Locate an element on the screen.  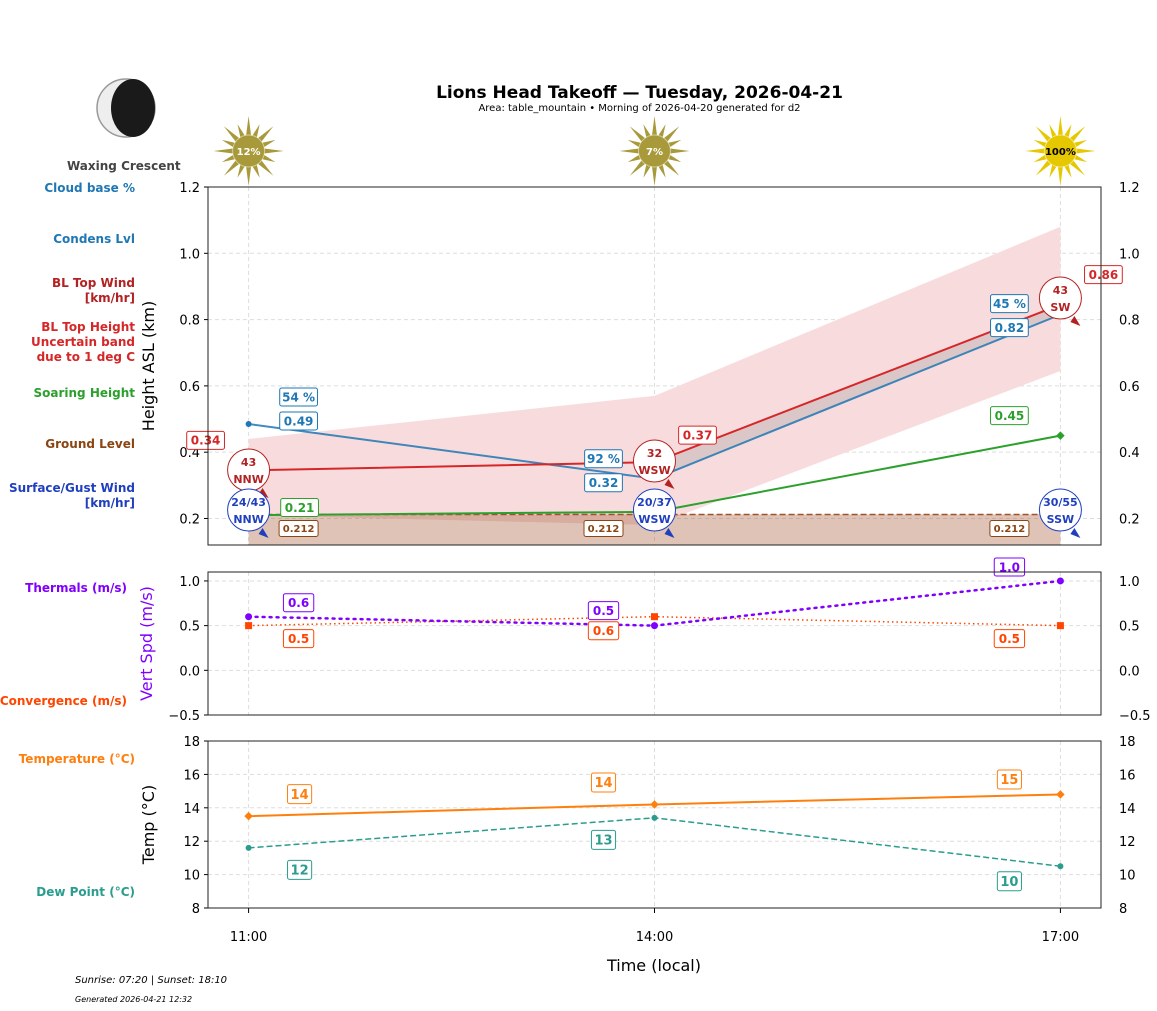
convergence-label: 0.5 is located at coordinates (1009, 639).